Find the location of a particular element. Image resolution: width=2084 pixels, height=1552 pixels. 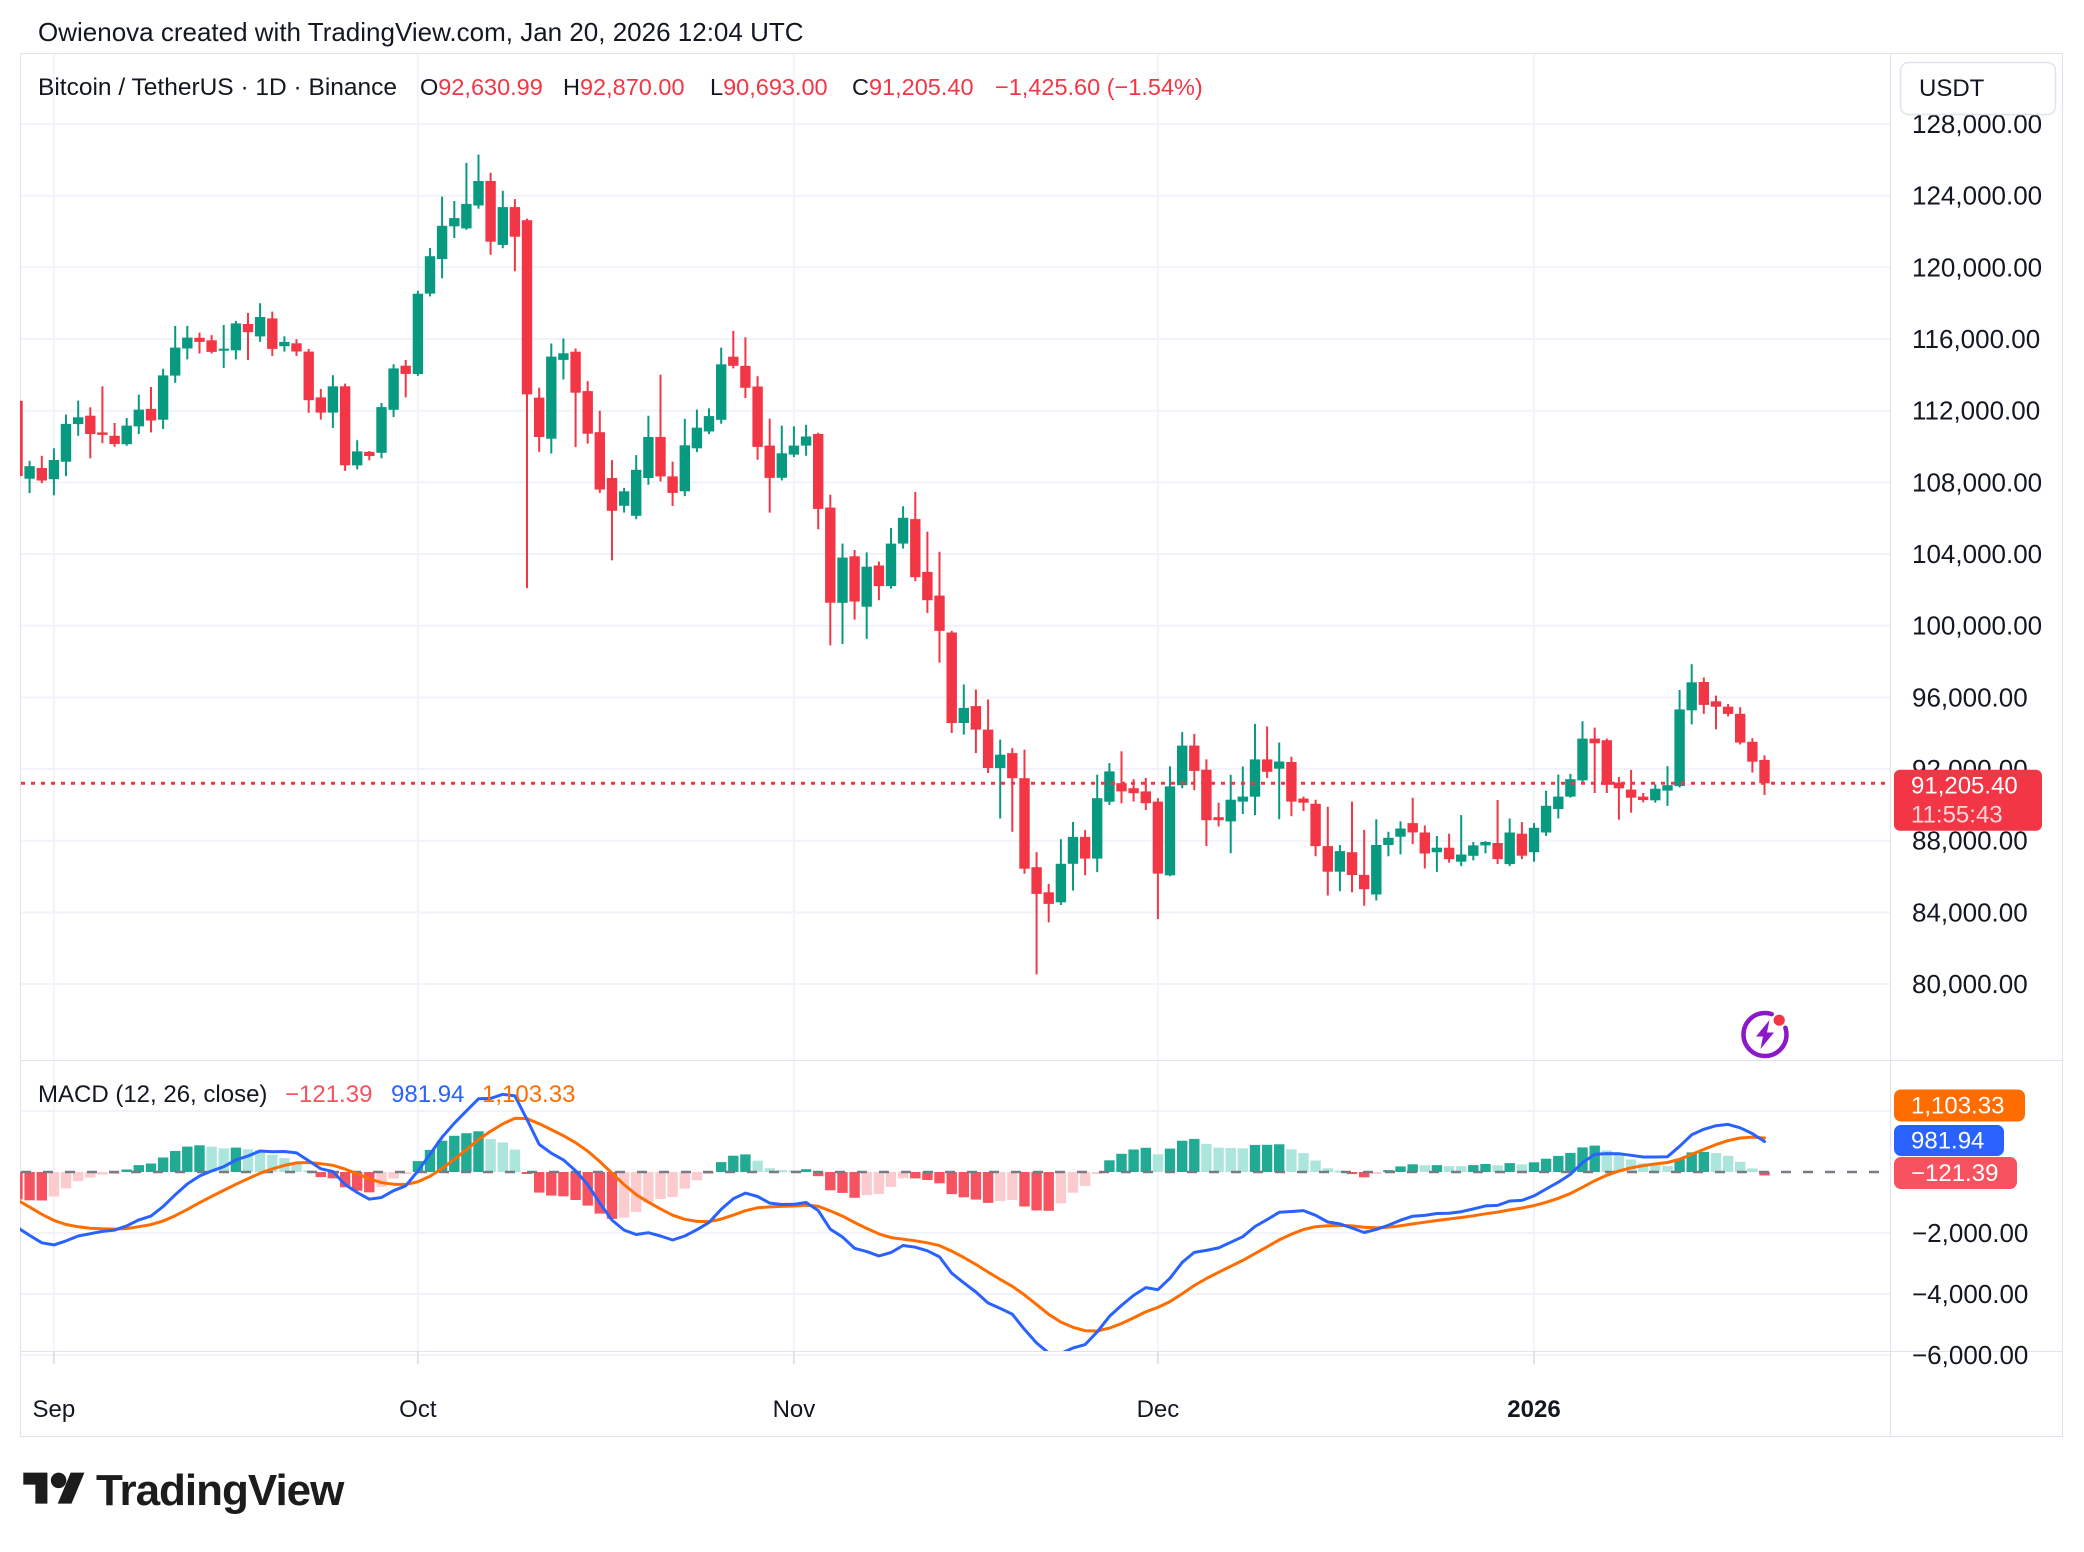

svg-text: 11:55:43 is located at coordinates (1957, 814).